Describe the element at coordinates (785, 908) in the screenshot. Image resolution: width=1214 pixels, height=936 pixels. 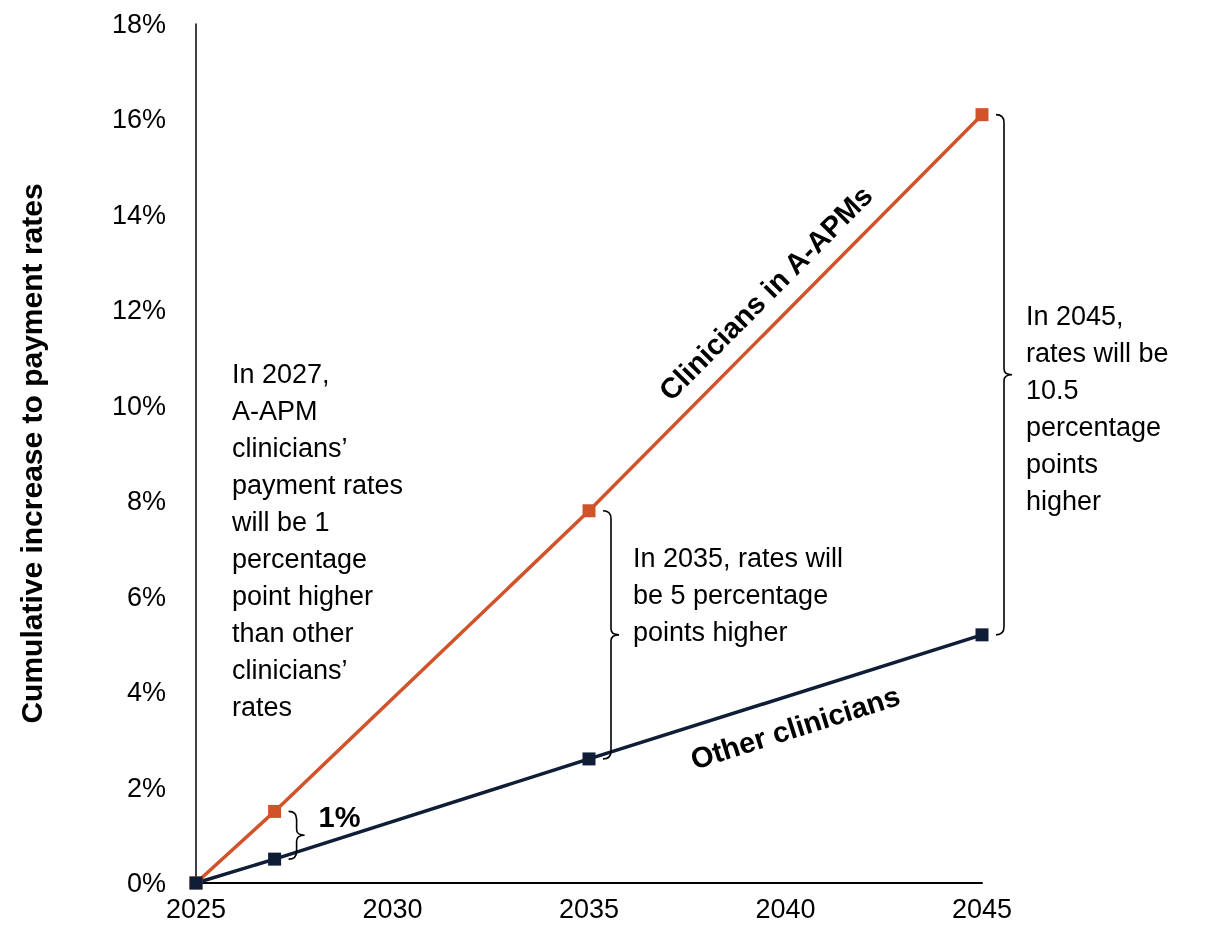
I see `x-tick-label: 2040` at that location.